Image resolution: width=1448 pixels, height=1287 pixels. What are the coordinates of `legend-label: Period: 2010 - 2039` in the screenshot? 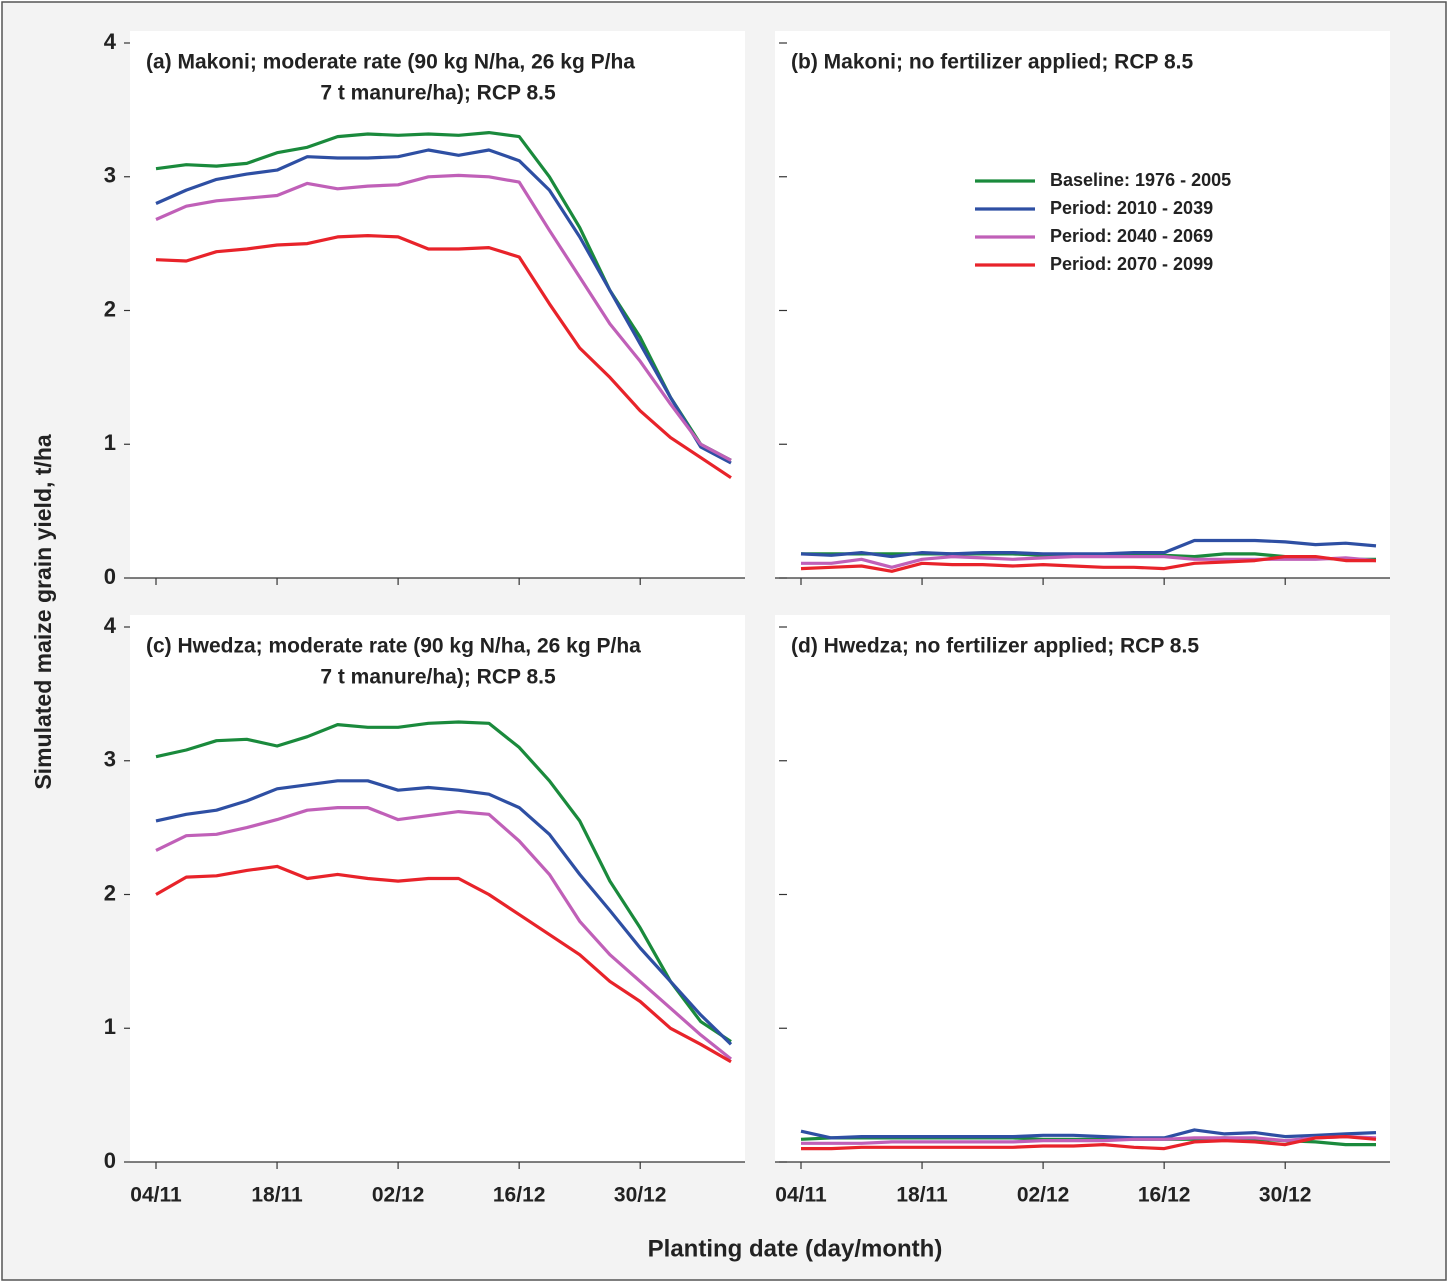 It's located at (1131, 208).